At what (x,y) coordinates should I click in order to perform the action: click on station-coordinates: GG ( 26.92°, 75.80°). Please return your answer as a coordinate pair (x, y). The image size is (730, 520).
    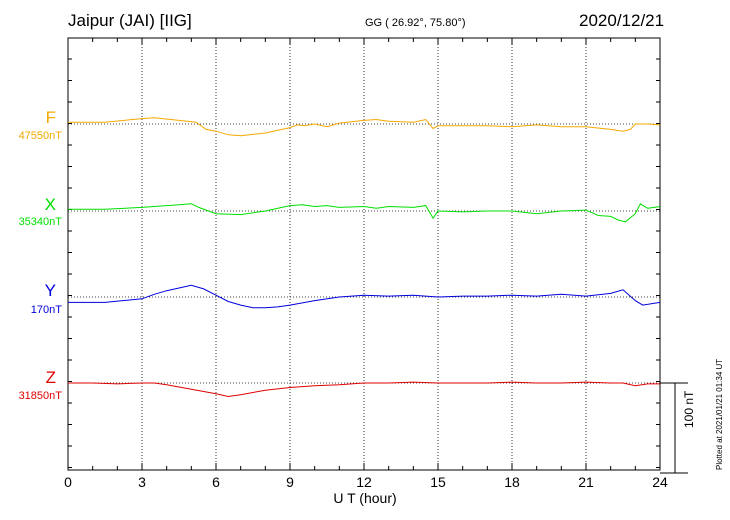
    Looking at the image, I should click on (415, 23).